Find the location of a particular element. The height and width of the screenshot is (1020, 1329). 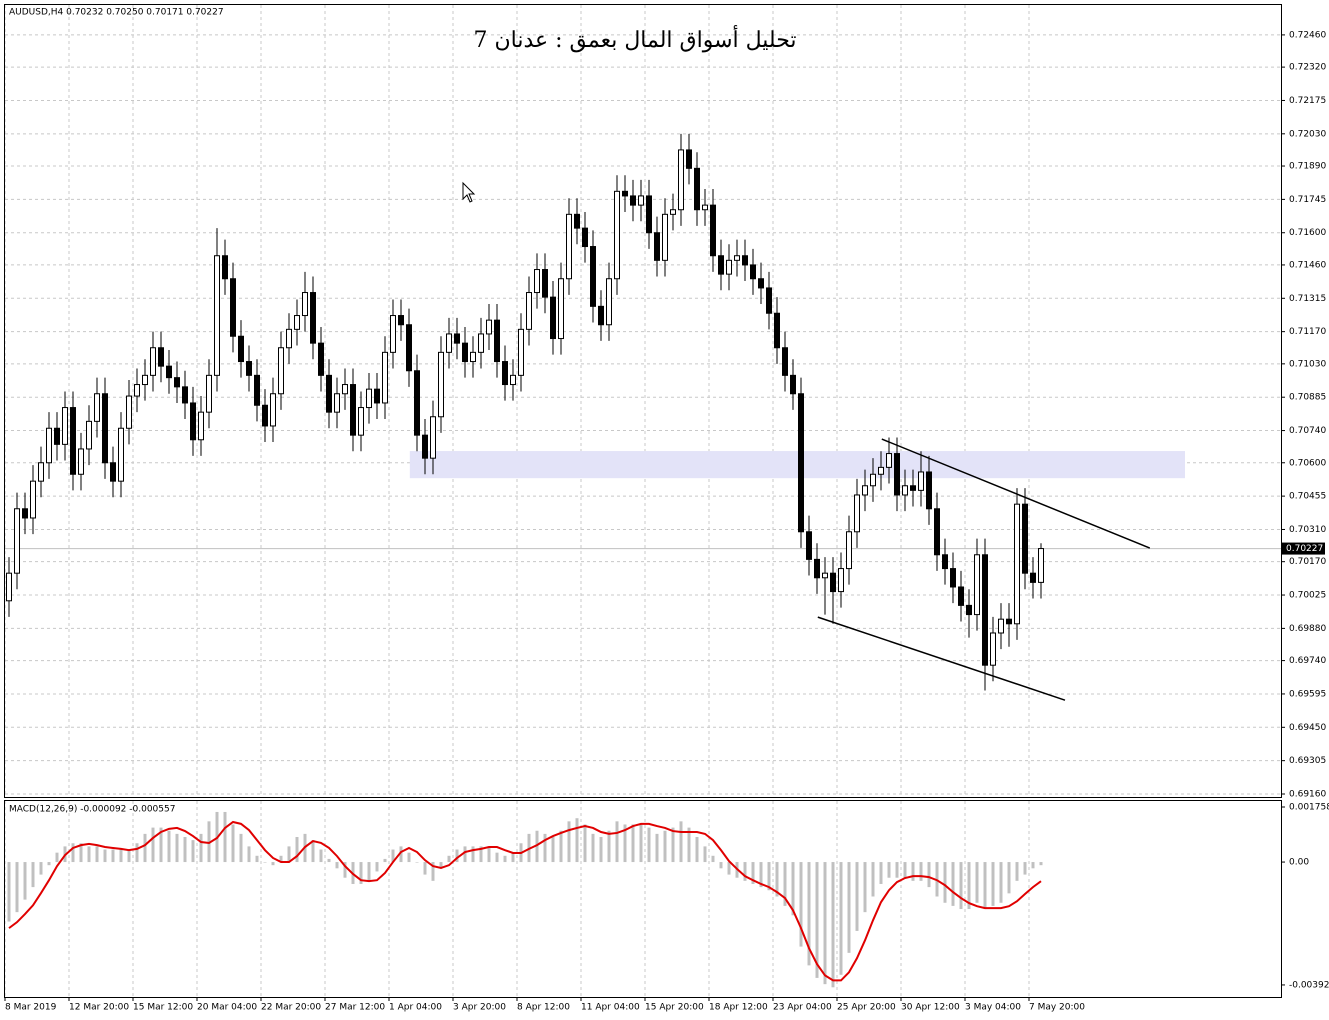

y-tick-label: 0.71600 is located at coordinates (1307, 233).